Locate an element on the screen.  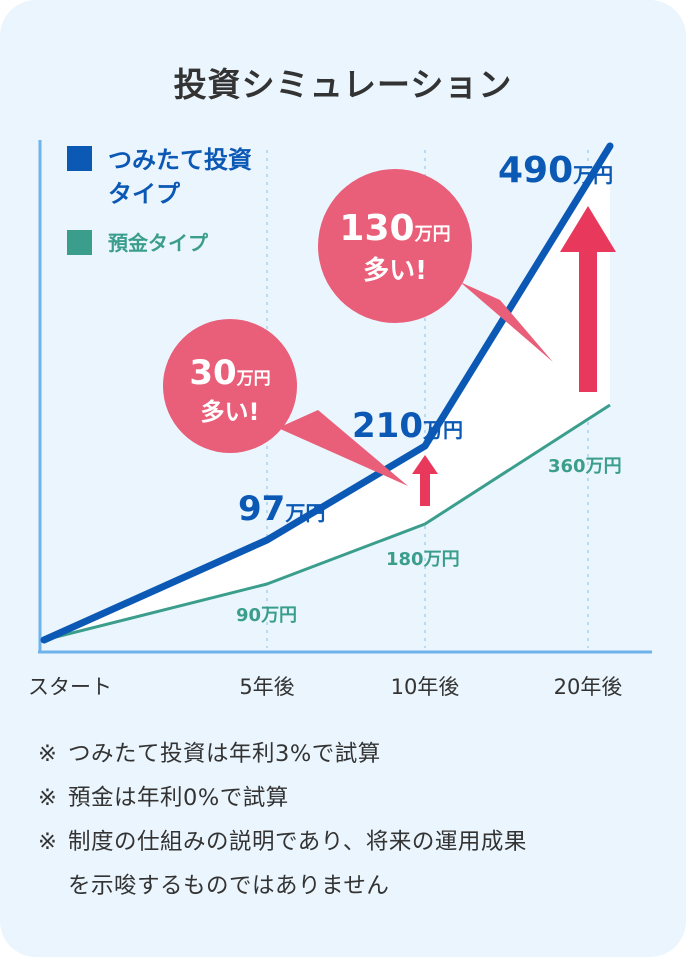
x-tick-5y: 5年後 is located at coordinates (266, 687).